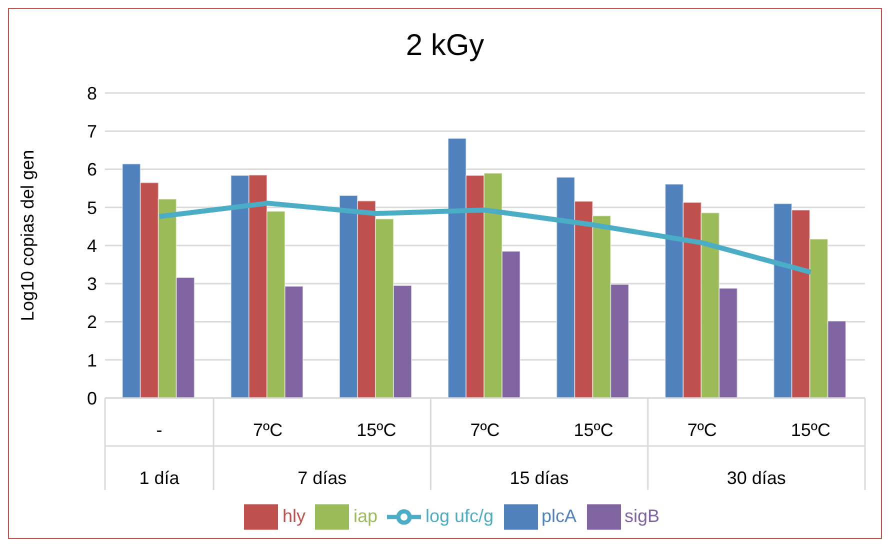 This screenshot has height=545, width=889. Describe the element at coordinates (159, 478) in the screenshot. I see `text: 1 día` at that location.